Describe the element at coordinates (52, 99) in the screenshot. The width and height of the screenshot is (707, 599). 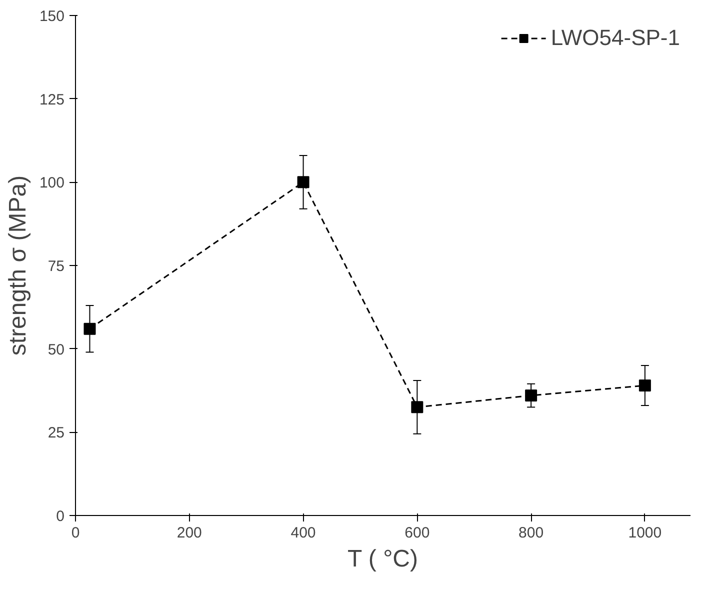
I see `y-tick-label: 125` at that location.